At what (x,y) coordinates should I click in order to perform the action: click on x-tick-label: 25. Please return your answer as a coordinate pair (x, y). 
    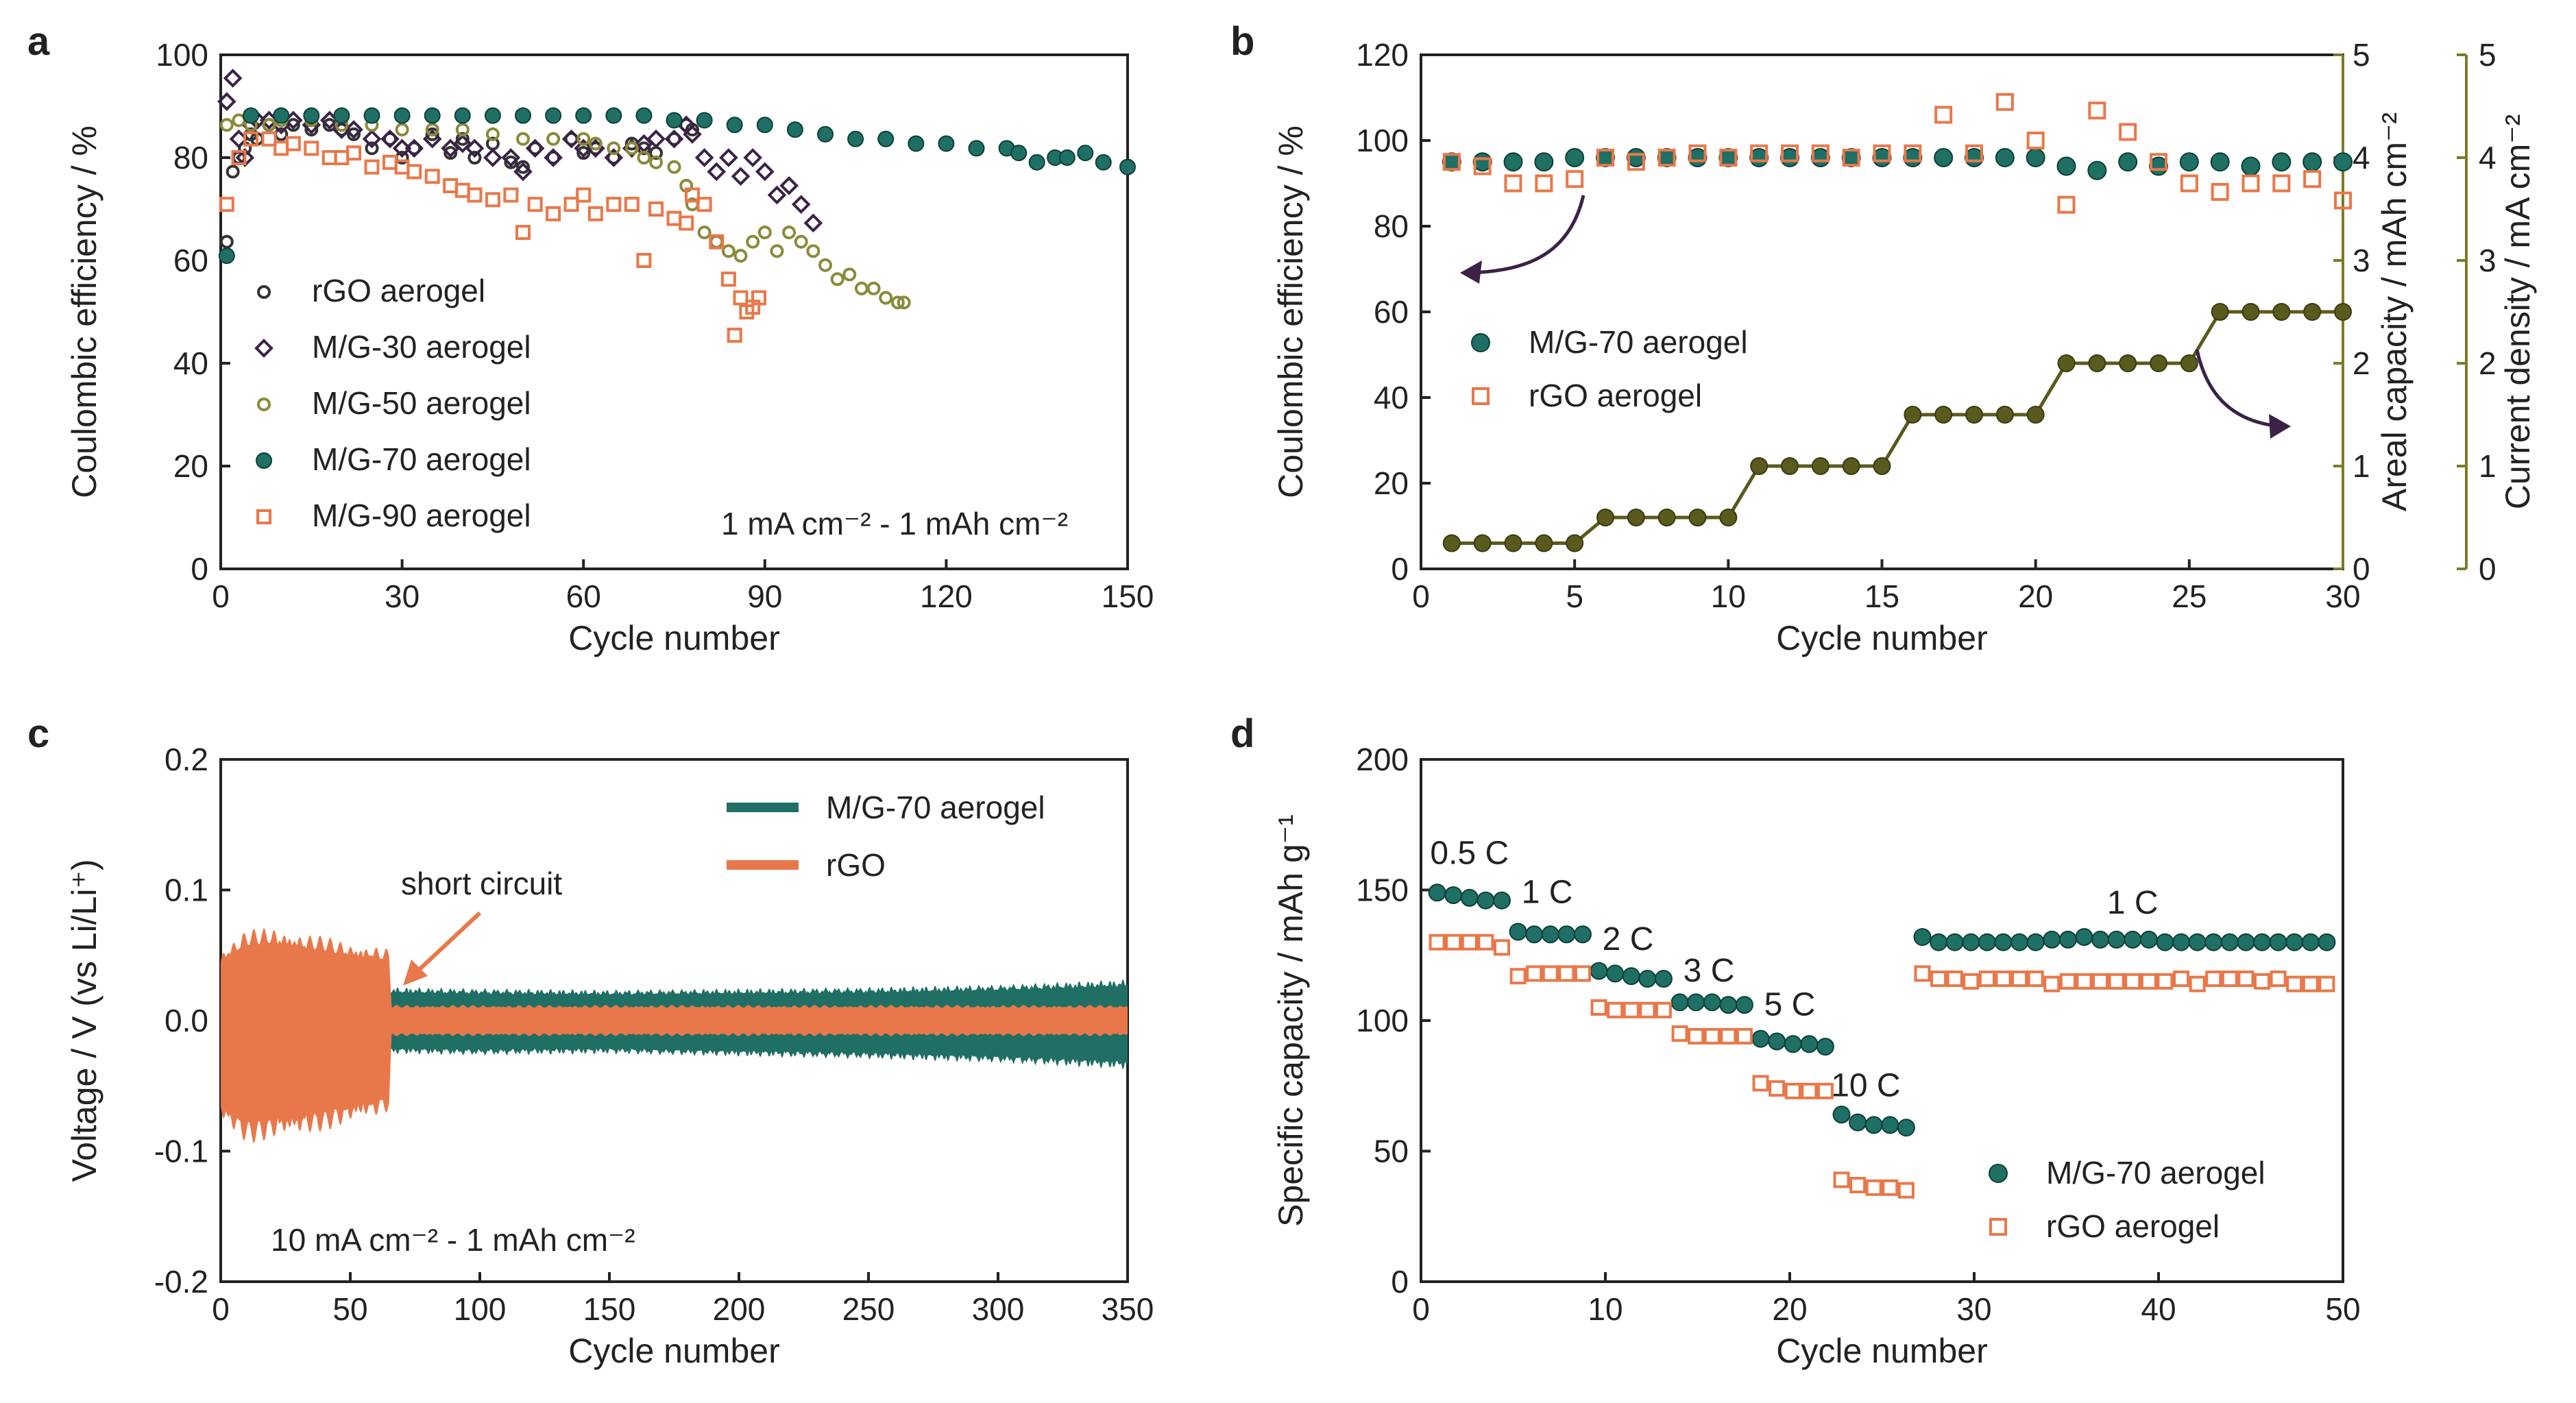
    Looking at the image, I should click on (2189, 596).